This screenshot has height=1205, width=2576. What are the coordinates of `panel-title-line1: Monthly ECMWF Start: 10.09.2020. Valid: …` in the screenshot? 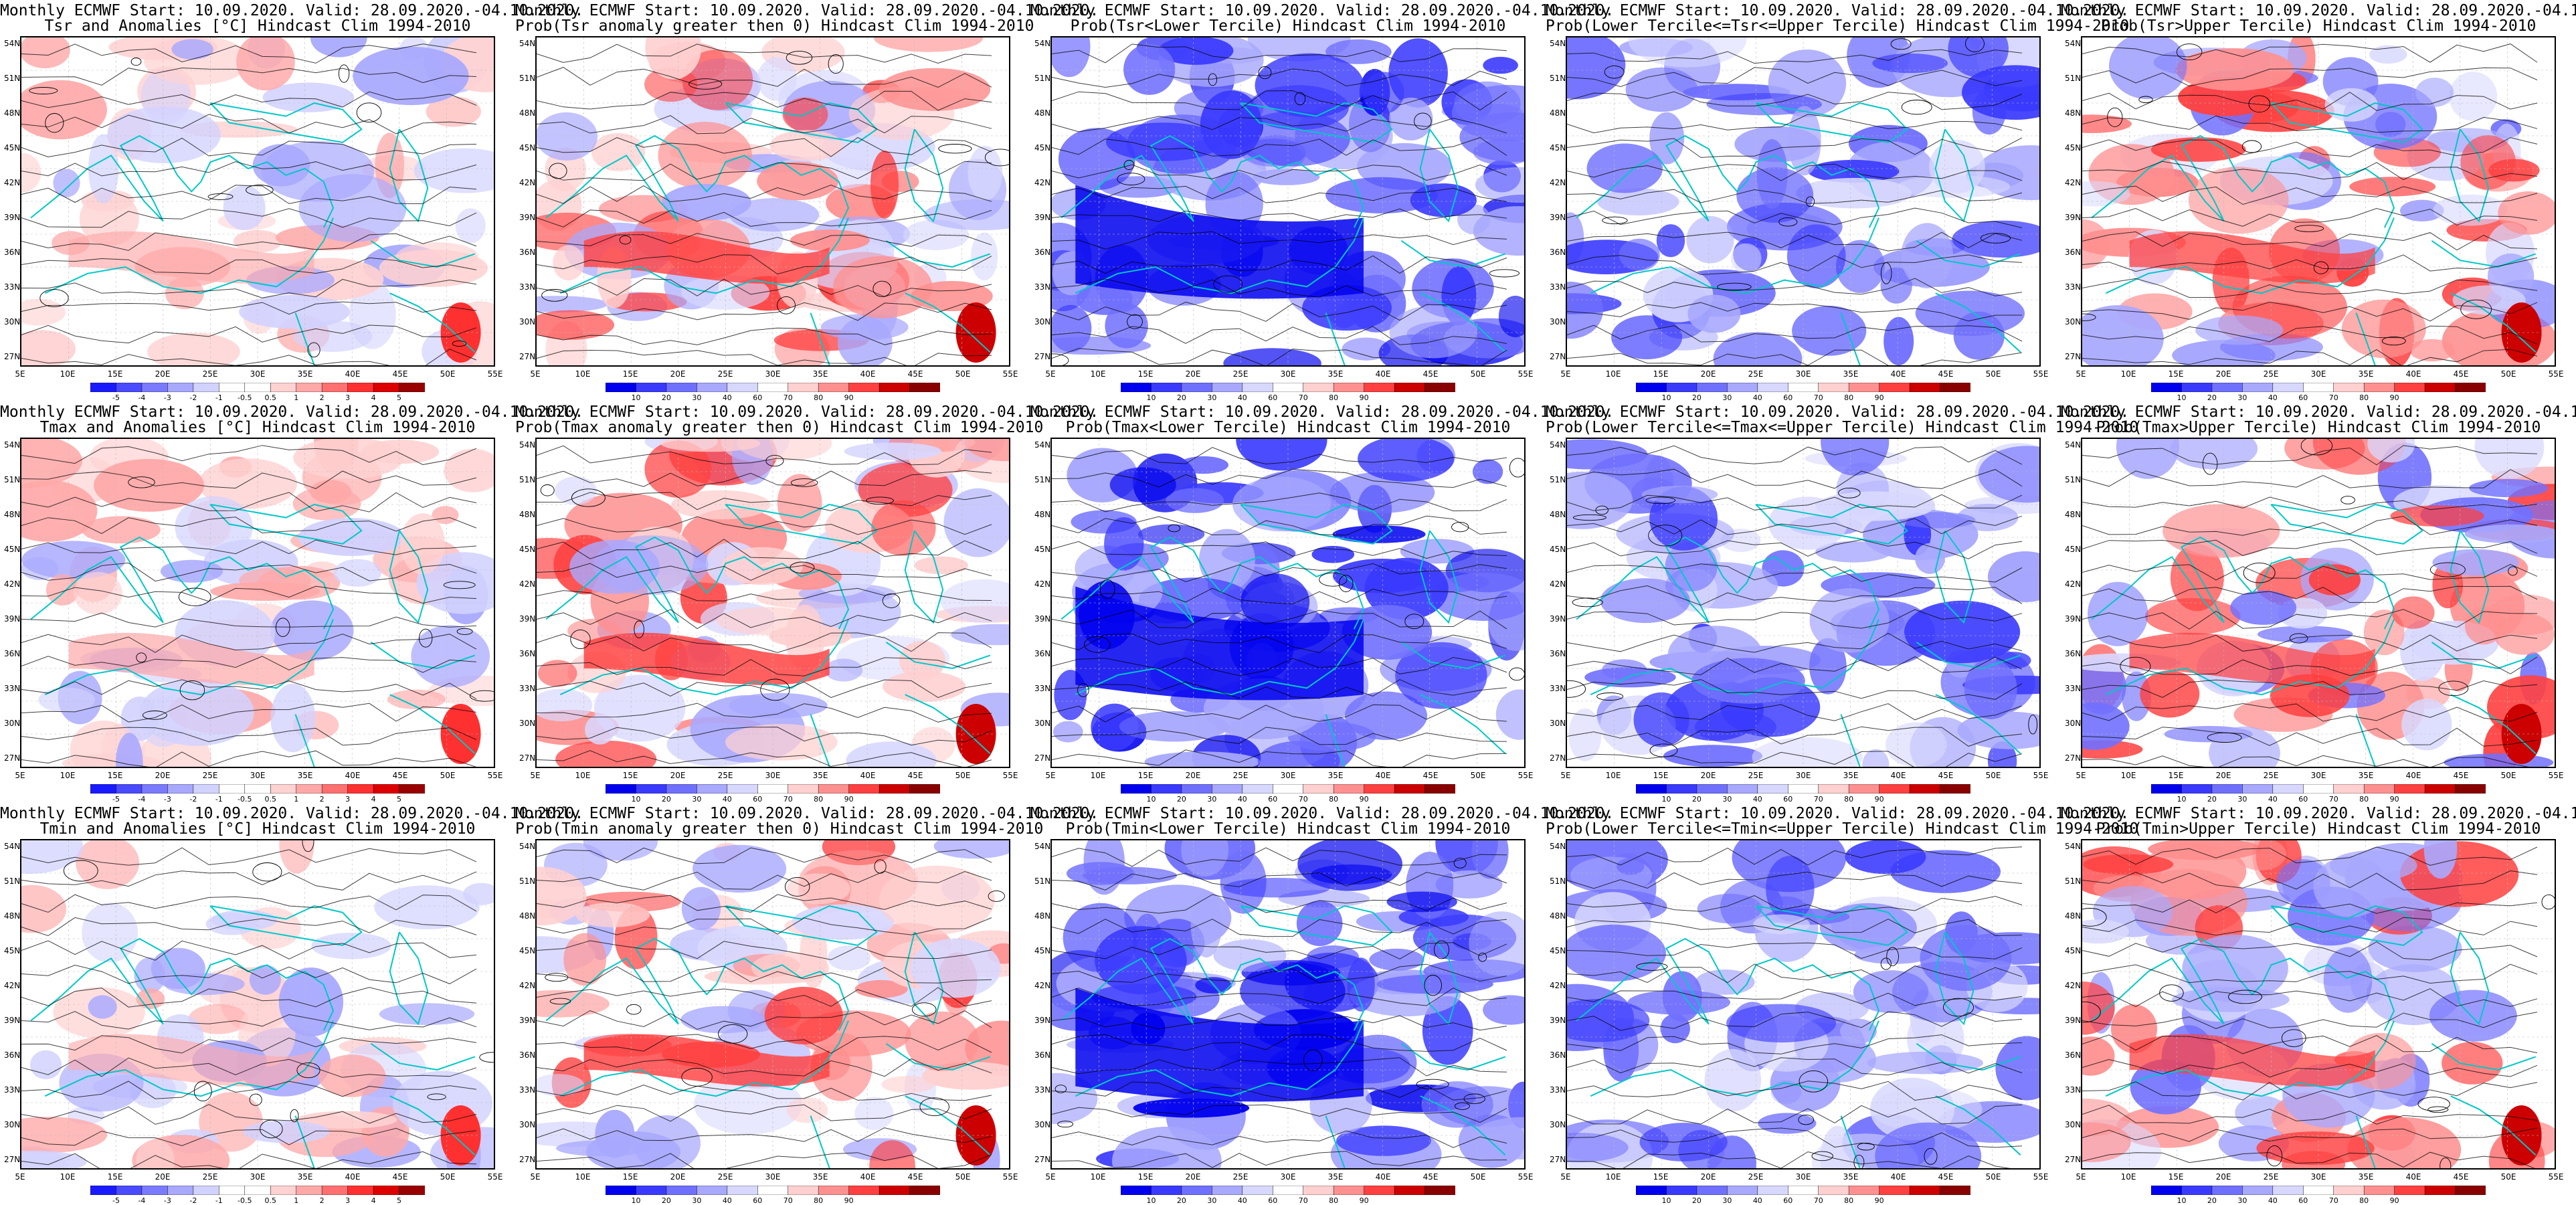 It's located at (1838, 10).